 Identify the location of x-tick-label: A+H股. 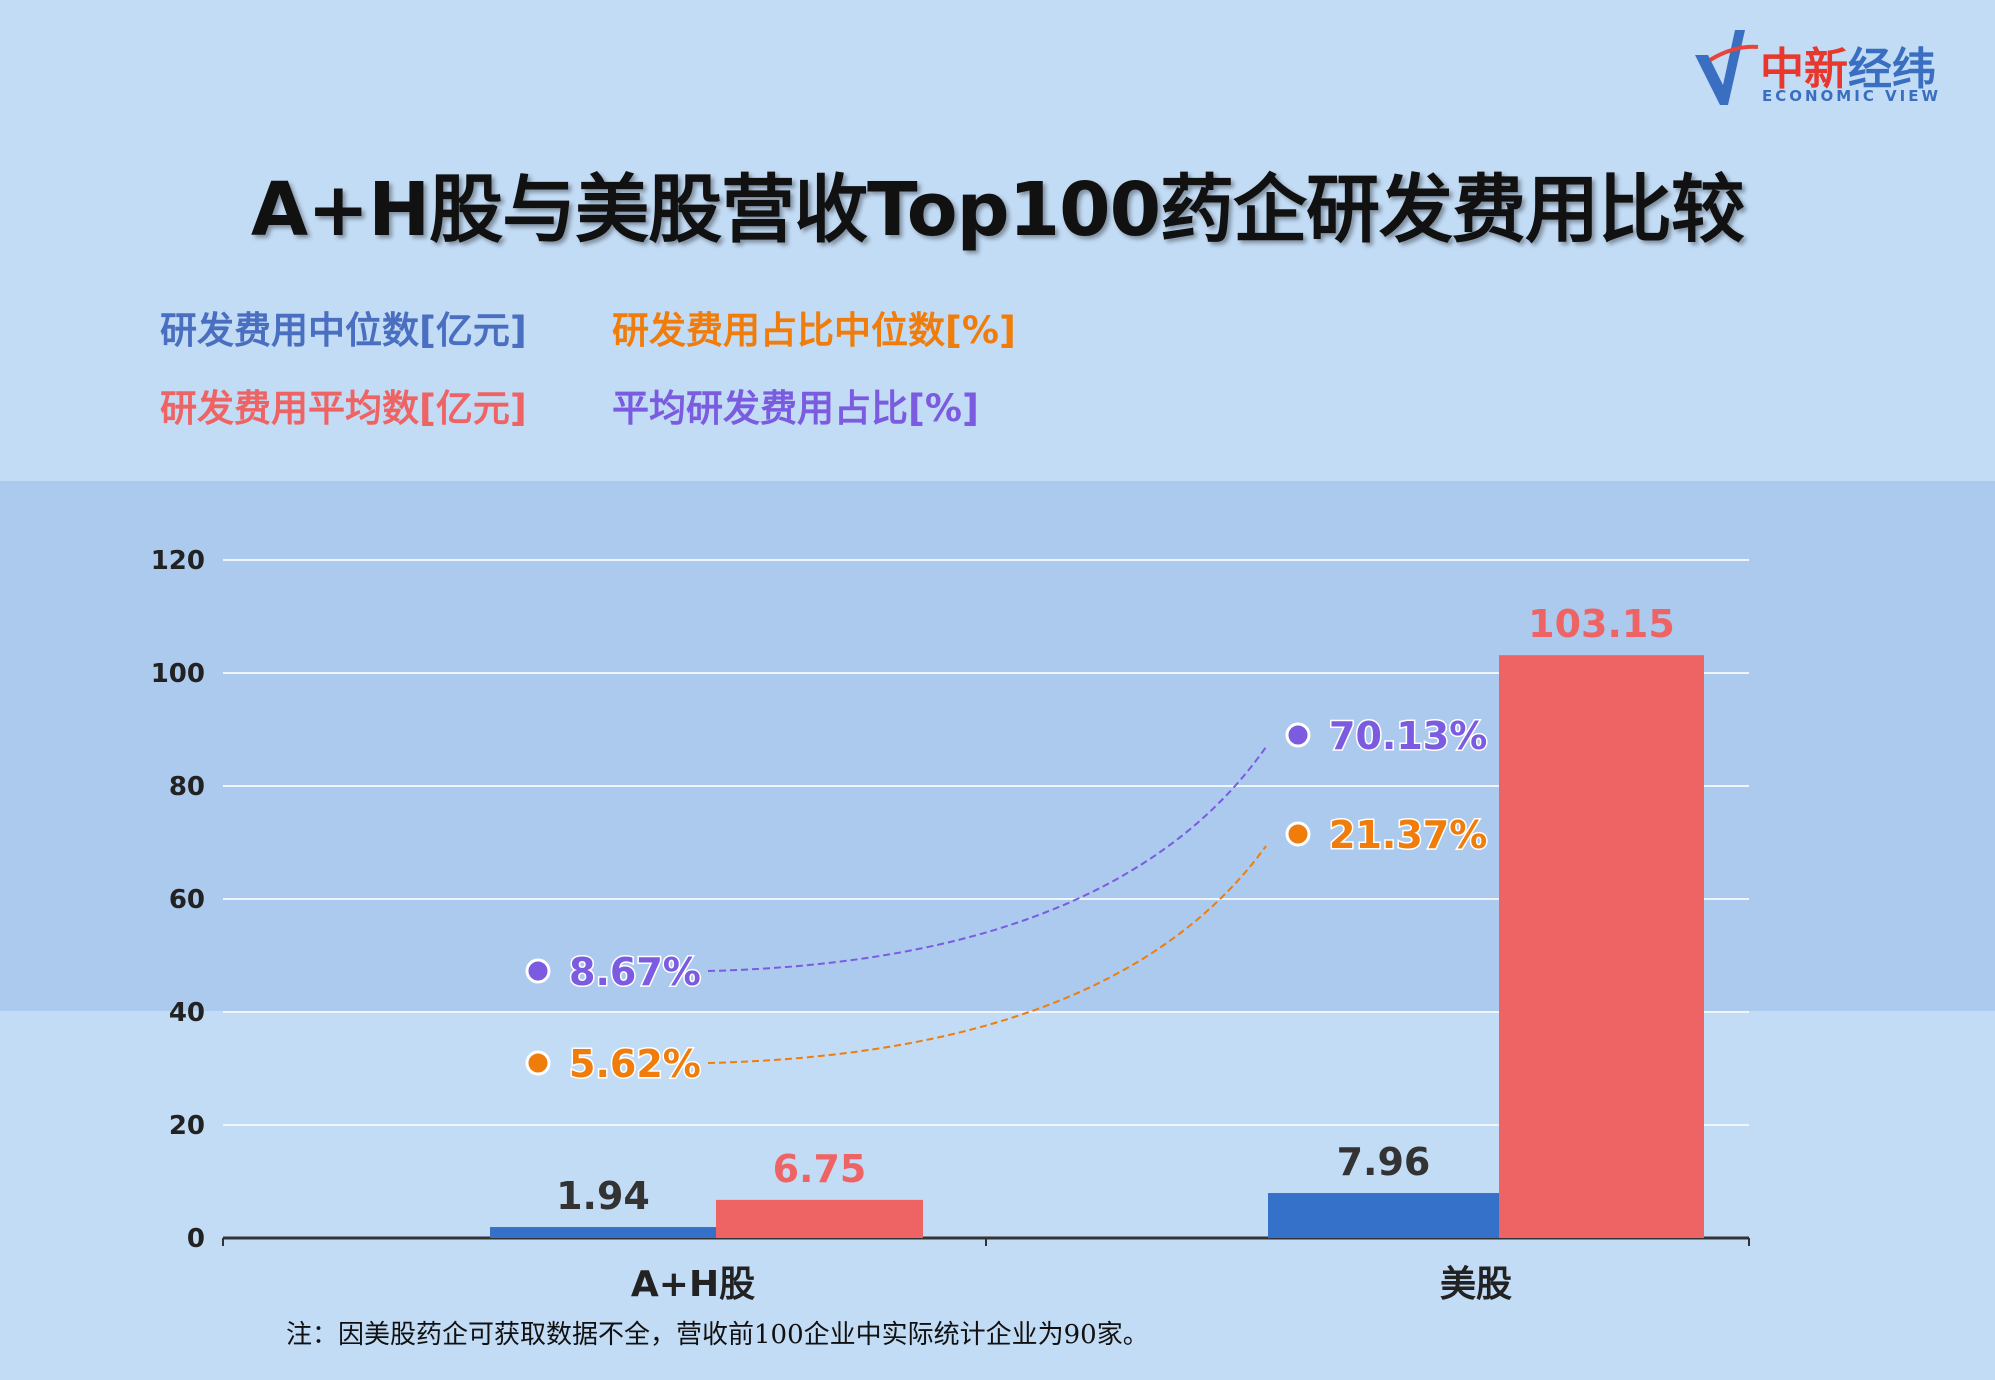
(693, 1284).